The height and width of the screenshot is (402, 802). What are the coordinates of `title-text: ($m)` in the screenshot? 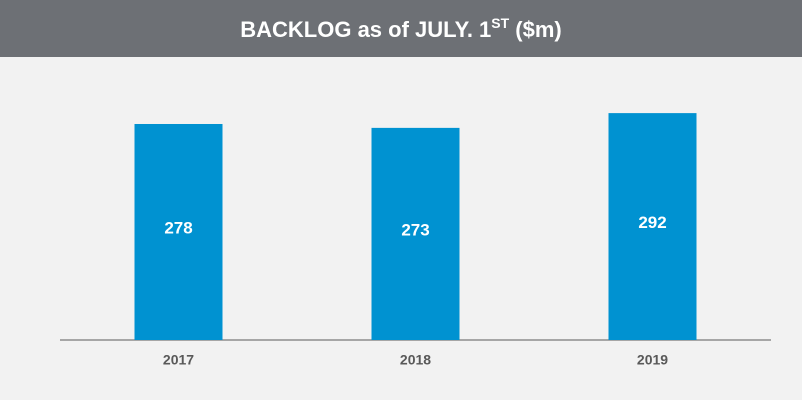 It's located at (535, 29).